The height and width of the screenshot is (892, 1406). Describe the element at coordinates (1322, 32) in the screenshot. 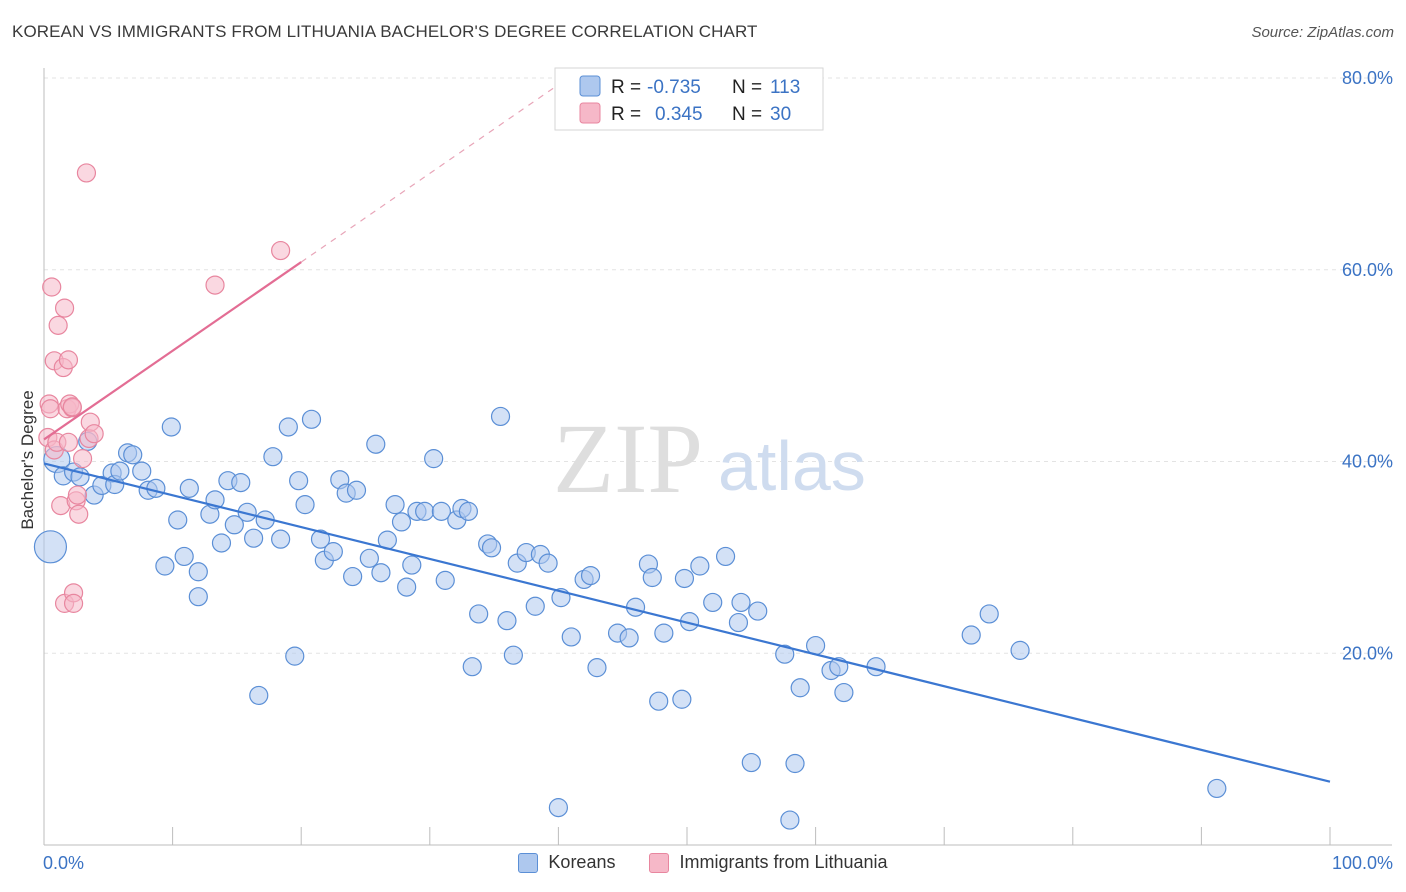

I see `source-credit: Source: ZipAtlas.com` at that location.